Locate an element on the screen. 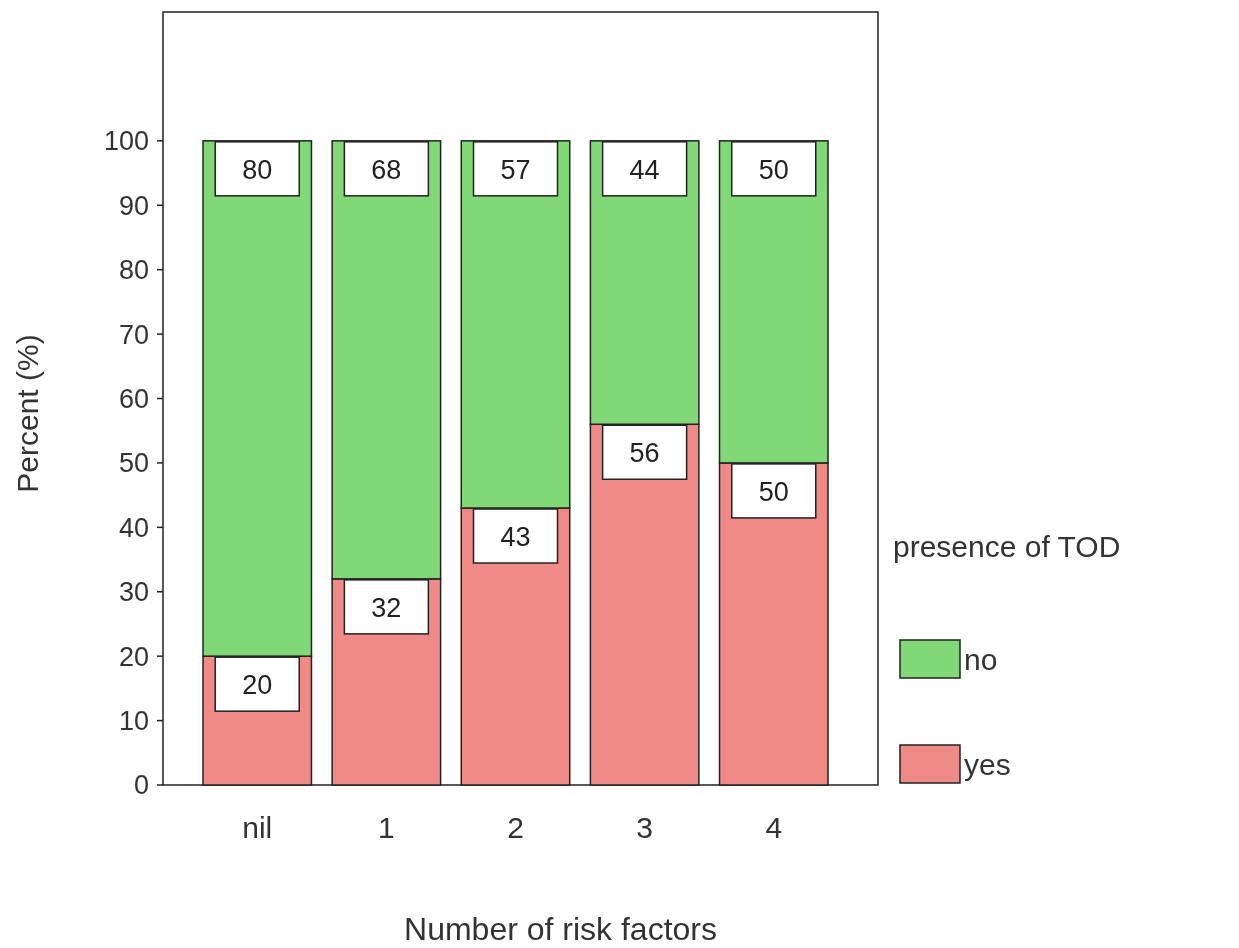 The height and width of the screenshot is (948, 1239). y-tick-label: 0 is located at coordinates (141, 785).